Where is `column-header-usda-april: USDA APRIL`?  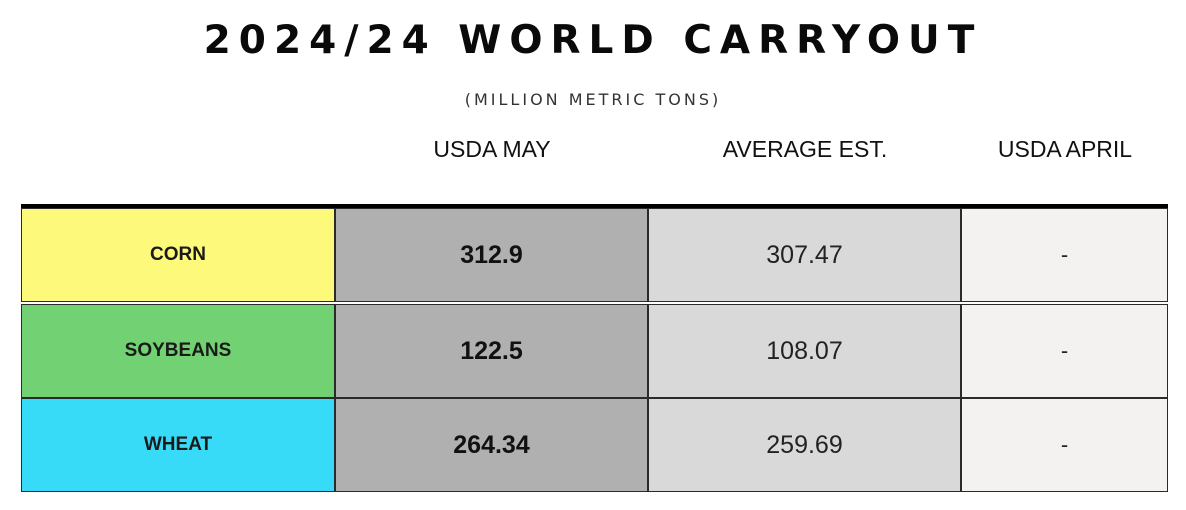
column-header-usda-april: USDA APRIL is located at coordinates (1065, 149).